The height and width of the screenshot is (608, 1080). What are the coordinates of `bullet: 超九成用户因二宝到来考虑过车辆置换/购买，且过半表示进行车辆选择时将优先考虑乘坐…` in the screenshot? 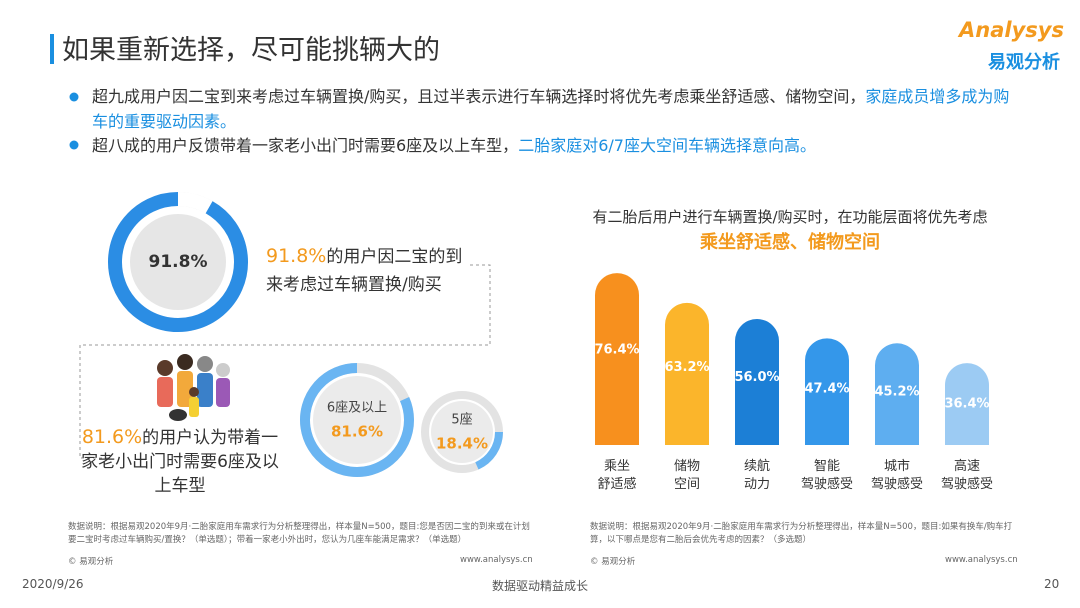 It's located at (552, 109).